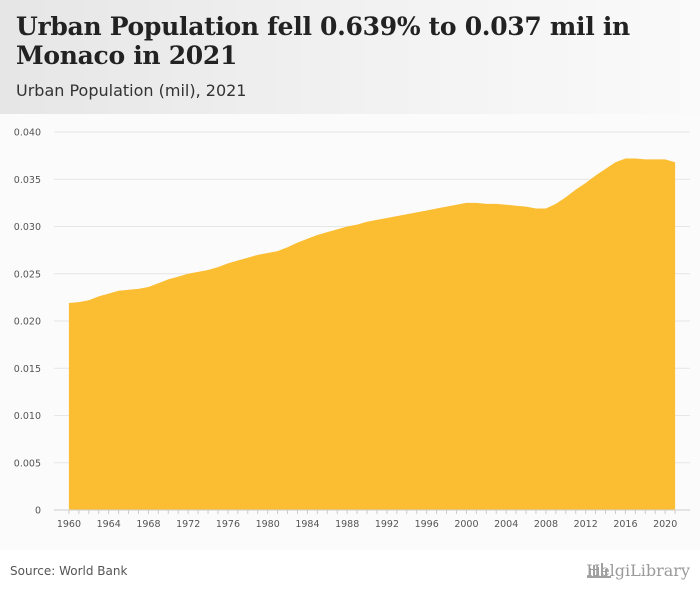  I want to click on page-subtitle: Urban Population (mil), 2021, so click(131, 90).